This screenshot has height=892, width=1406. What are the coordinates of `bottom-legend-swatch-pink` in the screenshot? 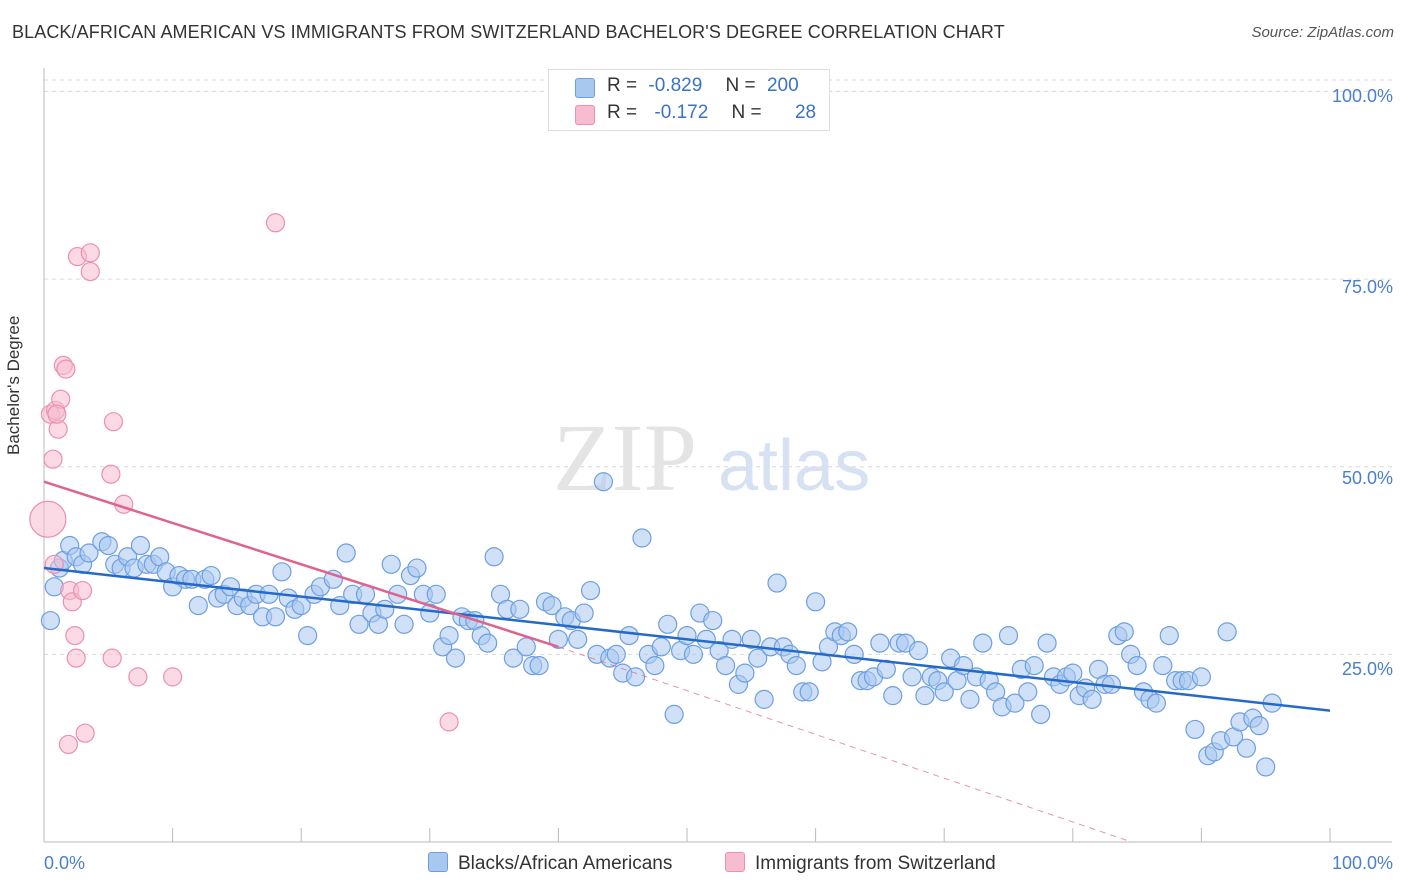 It's located at (735, 862).